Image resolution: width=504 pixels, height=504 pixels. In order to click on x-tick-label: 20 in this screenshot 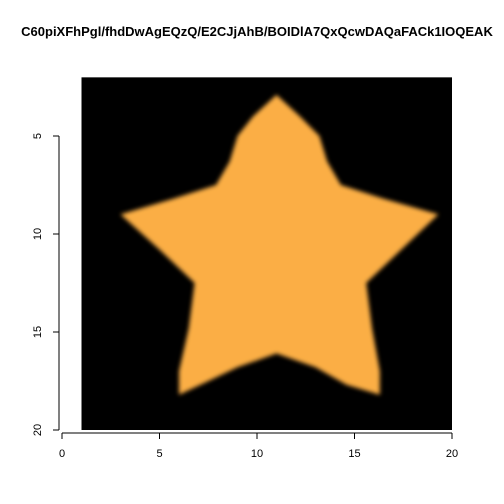, I will do `click(452, 454)`.